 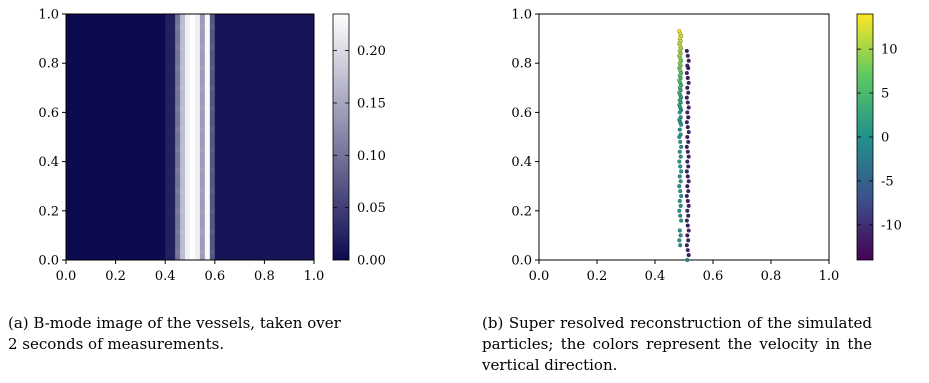 I want to click on heatmap-y-tick-label: 1.0, so click(x=48, y=15).